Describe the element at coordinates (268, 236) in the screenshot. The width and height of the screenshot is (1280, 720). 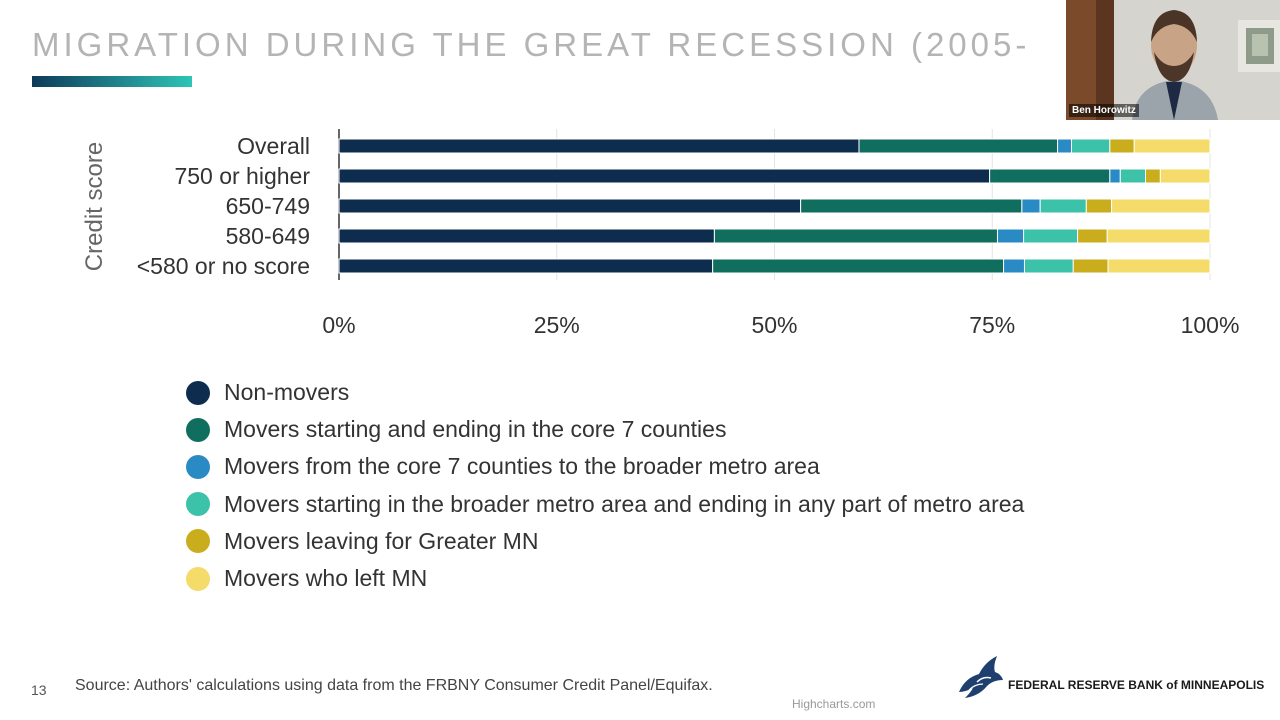
I see `category-label: 580-649` at that location.